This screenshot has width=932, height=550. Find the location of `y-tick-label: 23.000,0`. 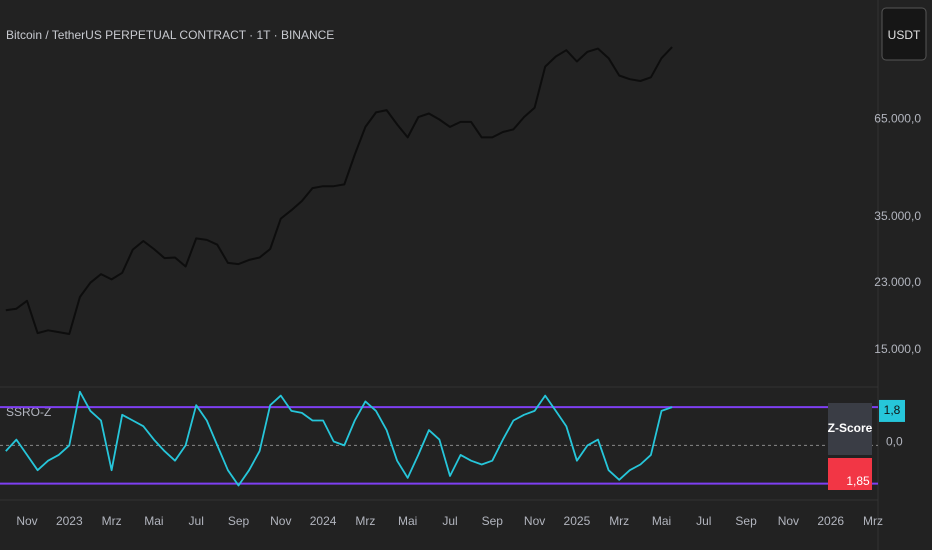

y-tick-label: 23.000,0 is located at coordinates (897, 282).